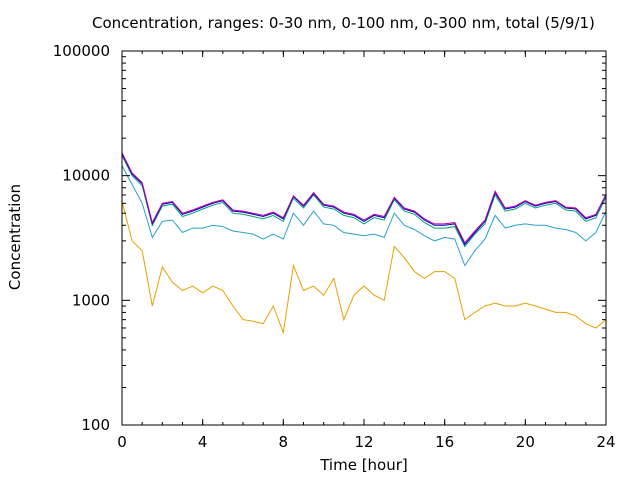  I want to click on x-tick-label: 20, so click(525, 442).